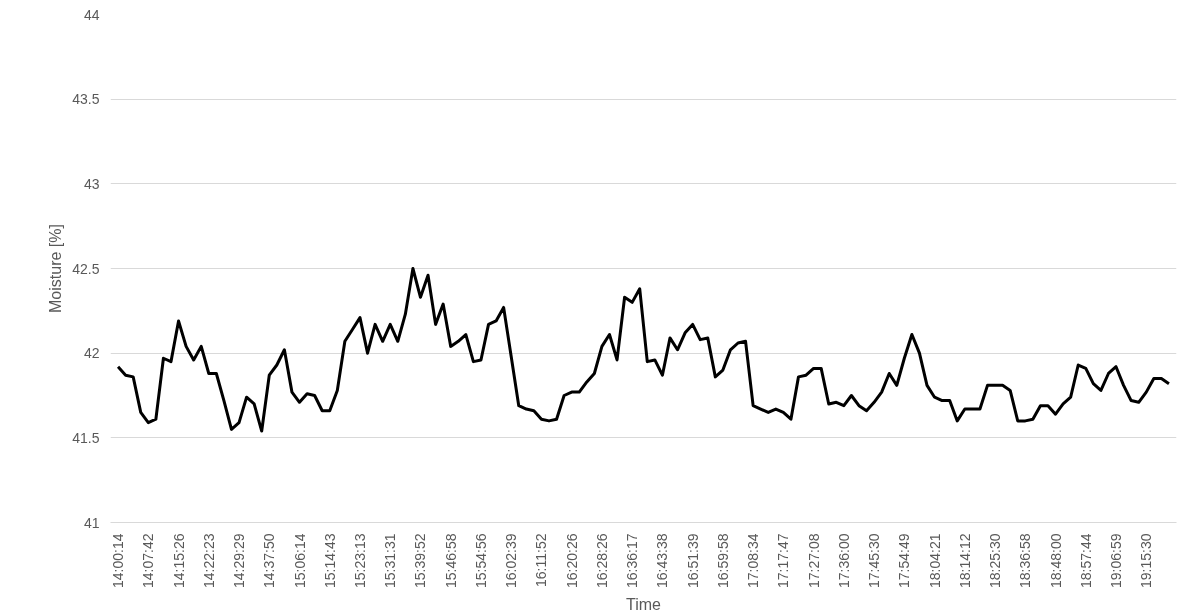 Image resolution: width=1201 pixels, height=615 pixels. I want to click on x-tick-label: 16:43:38, so click(662, 560).